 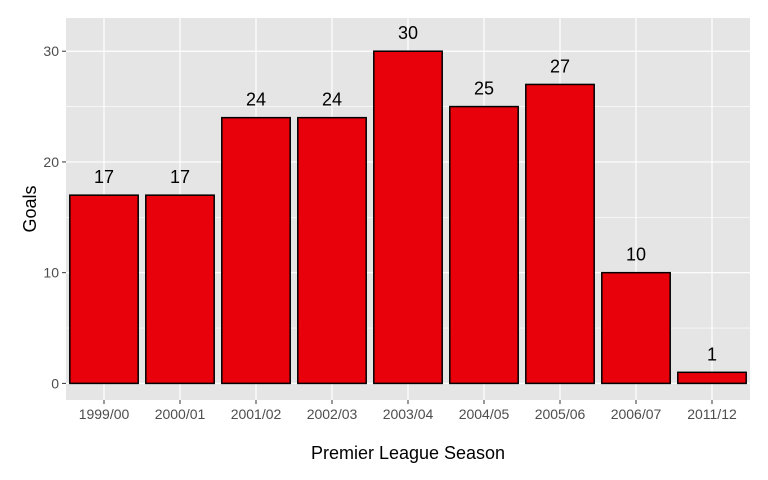 What do you see at coordinates (51, 273) in the screenshot?
I see `y-tick-label: 10` at bounding box center [51, 273].